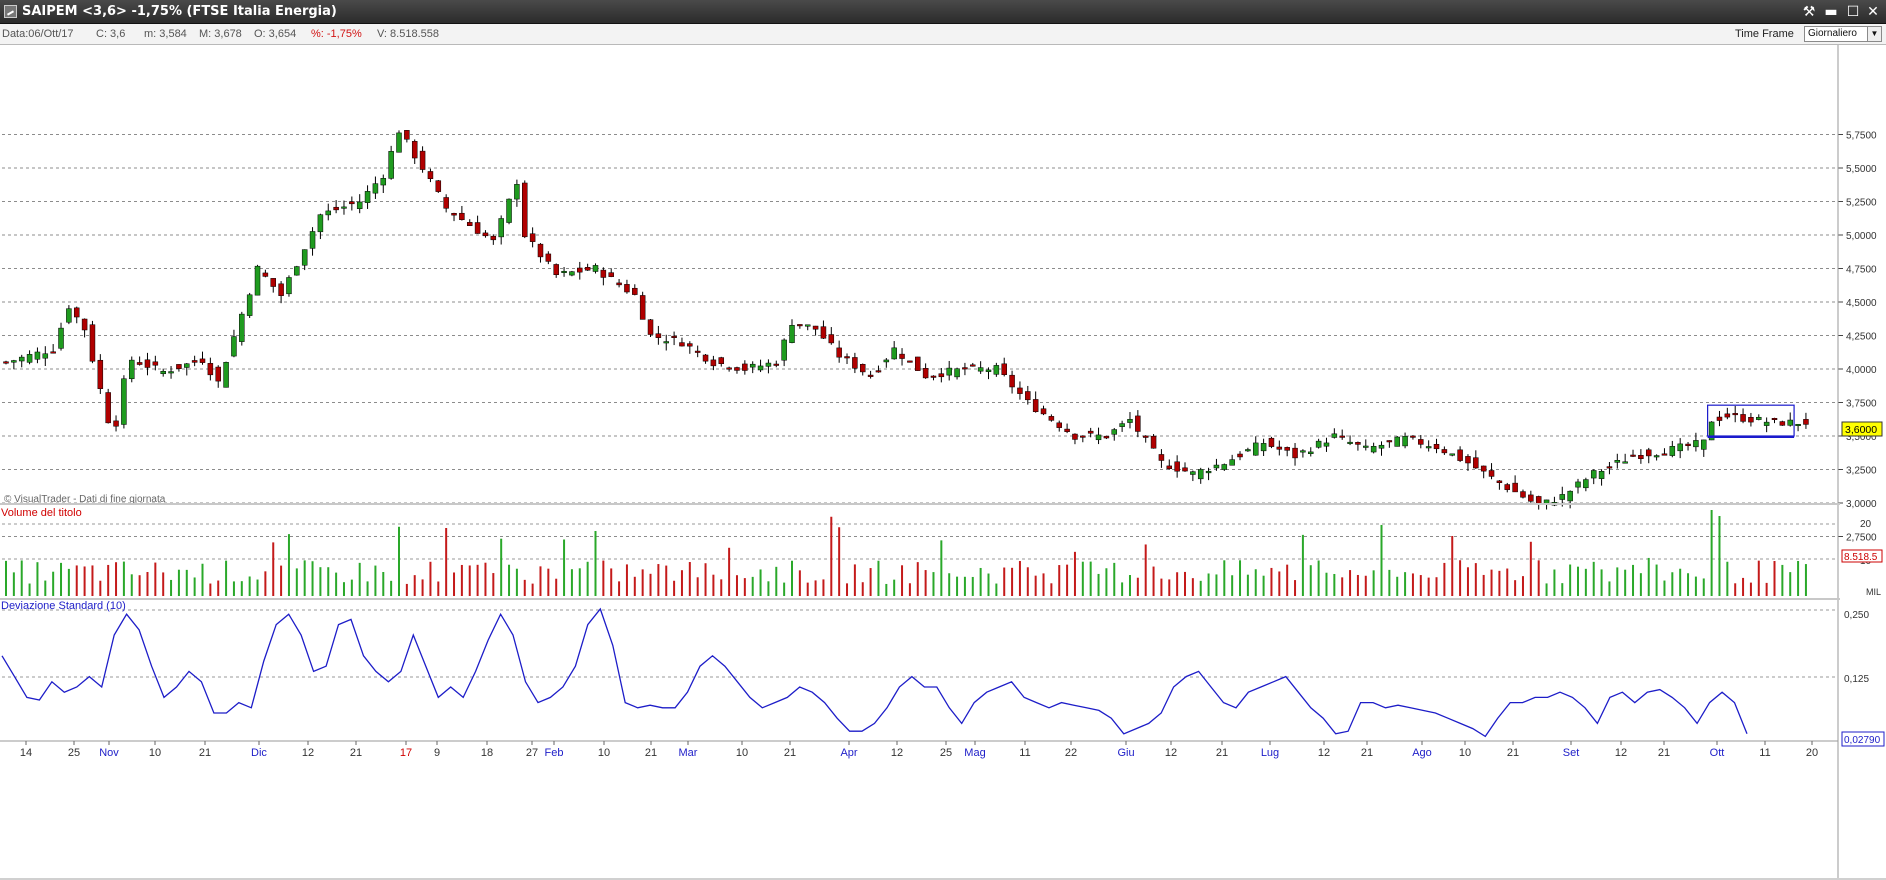 This screenshot has width=1886, height=880. What do you see at coordinates (1843, 34) in the screenshot?
I see `time-frame-select: Giornaliero ▼` at bounding box center [1843, 34].